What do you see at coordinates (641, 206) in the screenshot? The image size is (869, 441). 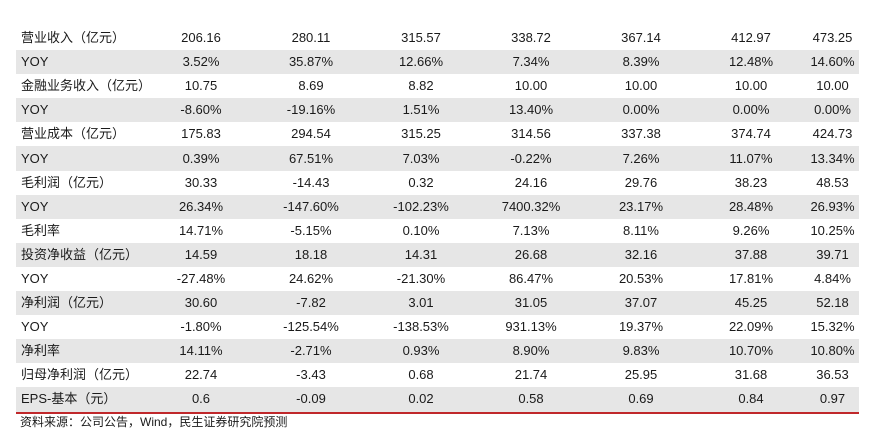 I see `table-cell: 23.17%` at bounding box center [641, 206].